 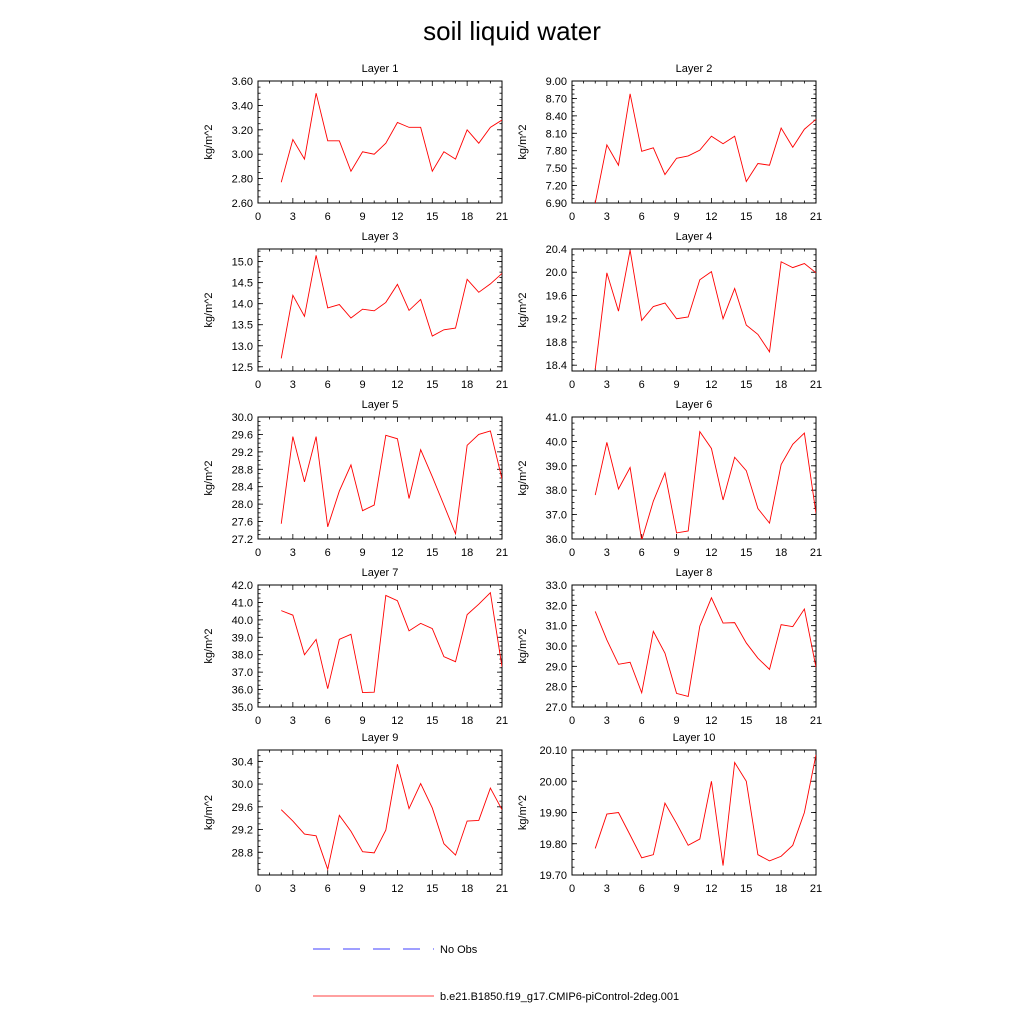 I want to click on y-tick-label: 3.40, so click(x=242, y=106).